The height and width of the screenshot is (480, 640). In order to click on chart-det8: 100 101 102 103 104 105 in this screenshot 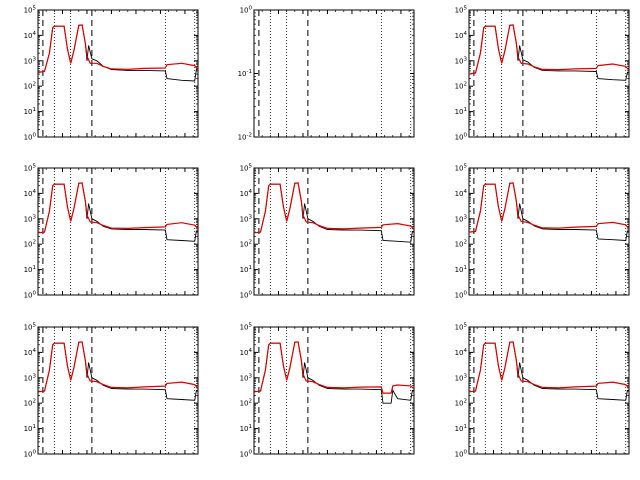, I will do `click(327, 391)`.